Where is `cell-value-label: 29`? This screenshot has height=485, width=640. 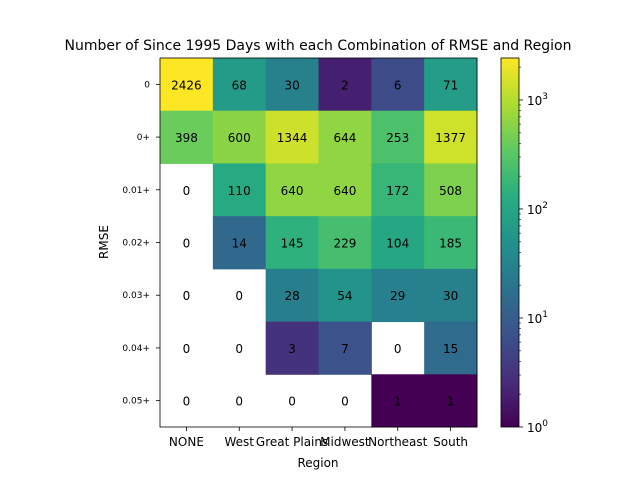
cell-value-label: 29 is located at coordinates (397, 296).